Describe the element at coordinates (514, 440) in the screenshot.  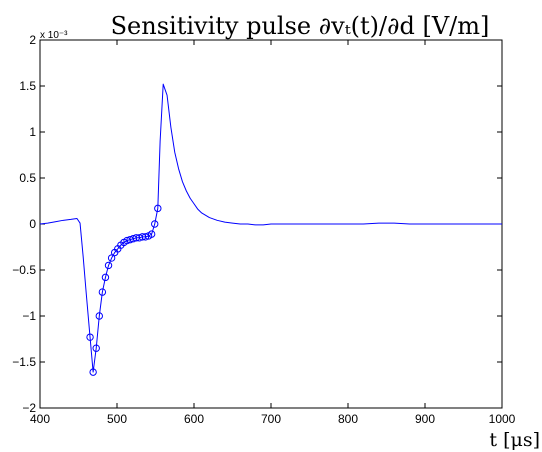
I see `x-axis-label: t [μs]` at that location.